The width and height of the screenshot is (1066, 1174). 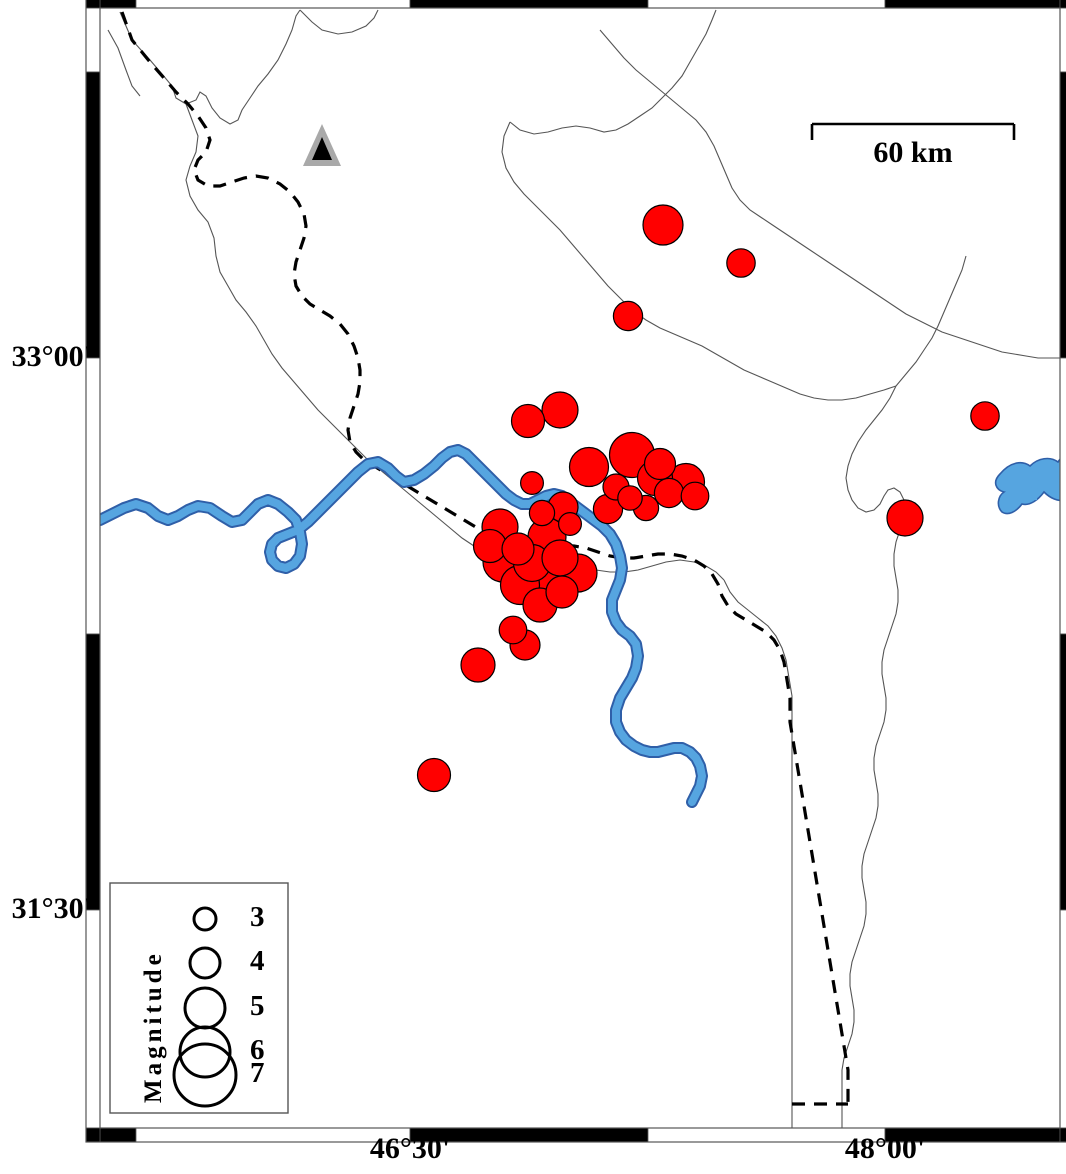 I want to click on legend-label-m3: 3, so click(x=257, y=917).